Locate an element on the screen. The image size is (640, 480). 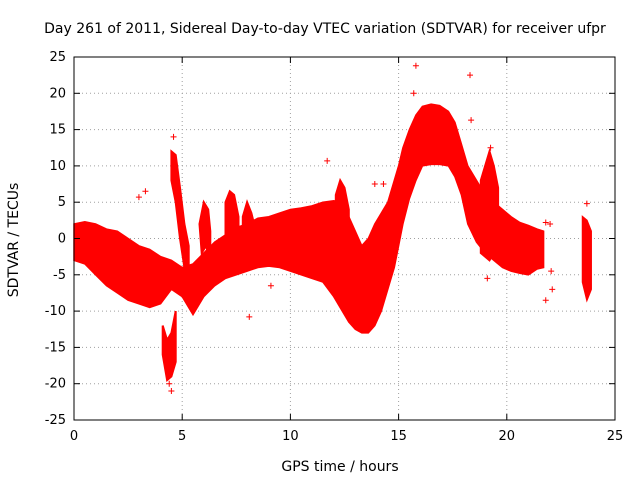
x-axis-title: GPS time / hours is located at coordinates (339, 467).